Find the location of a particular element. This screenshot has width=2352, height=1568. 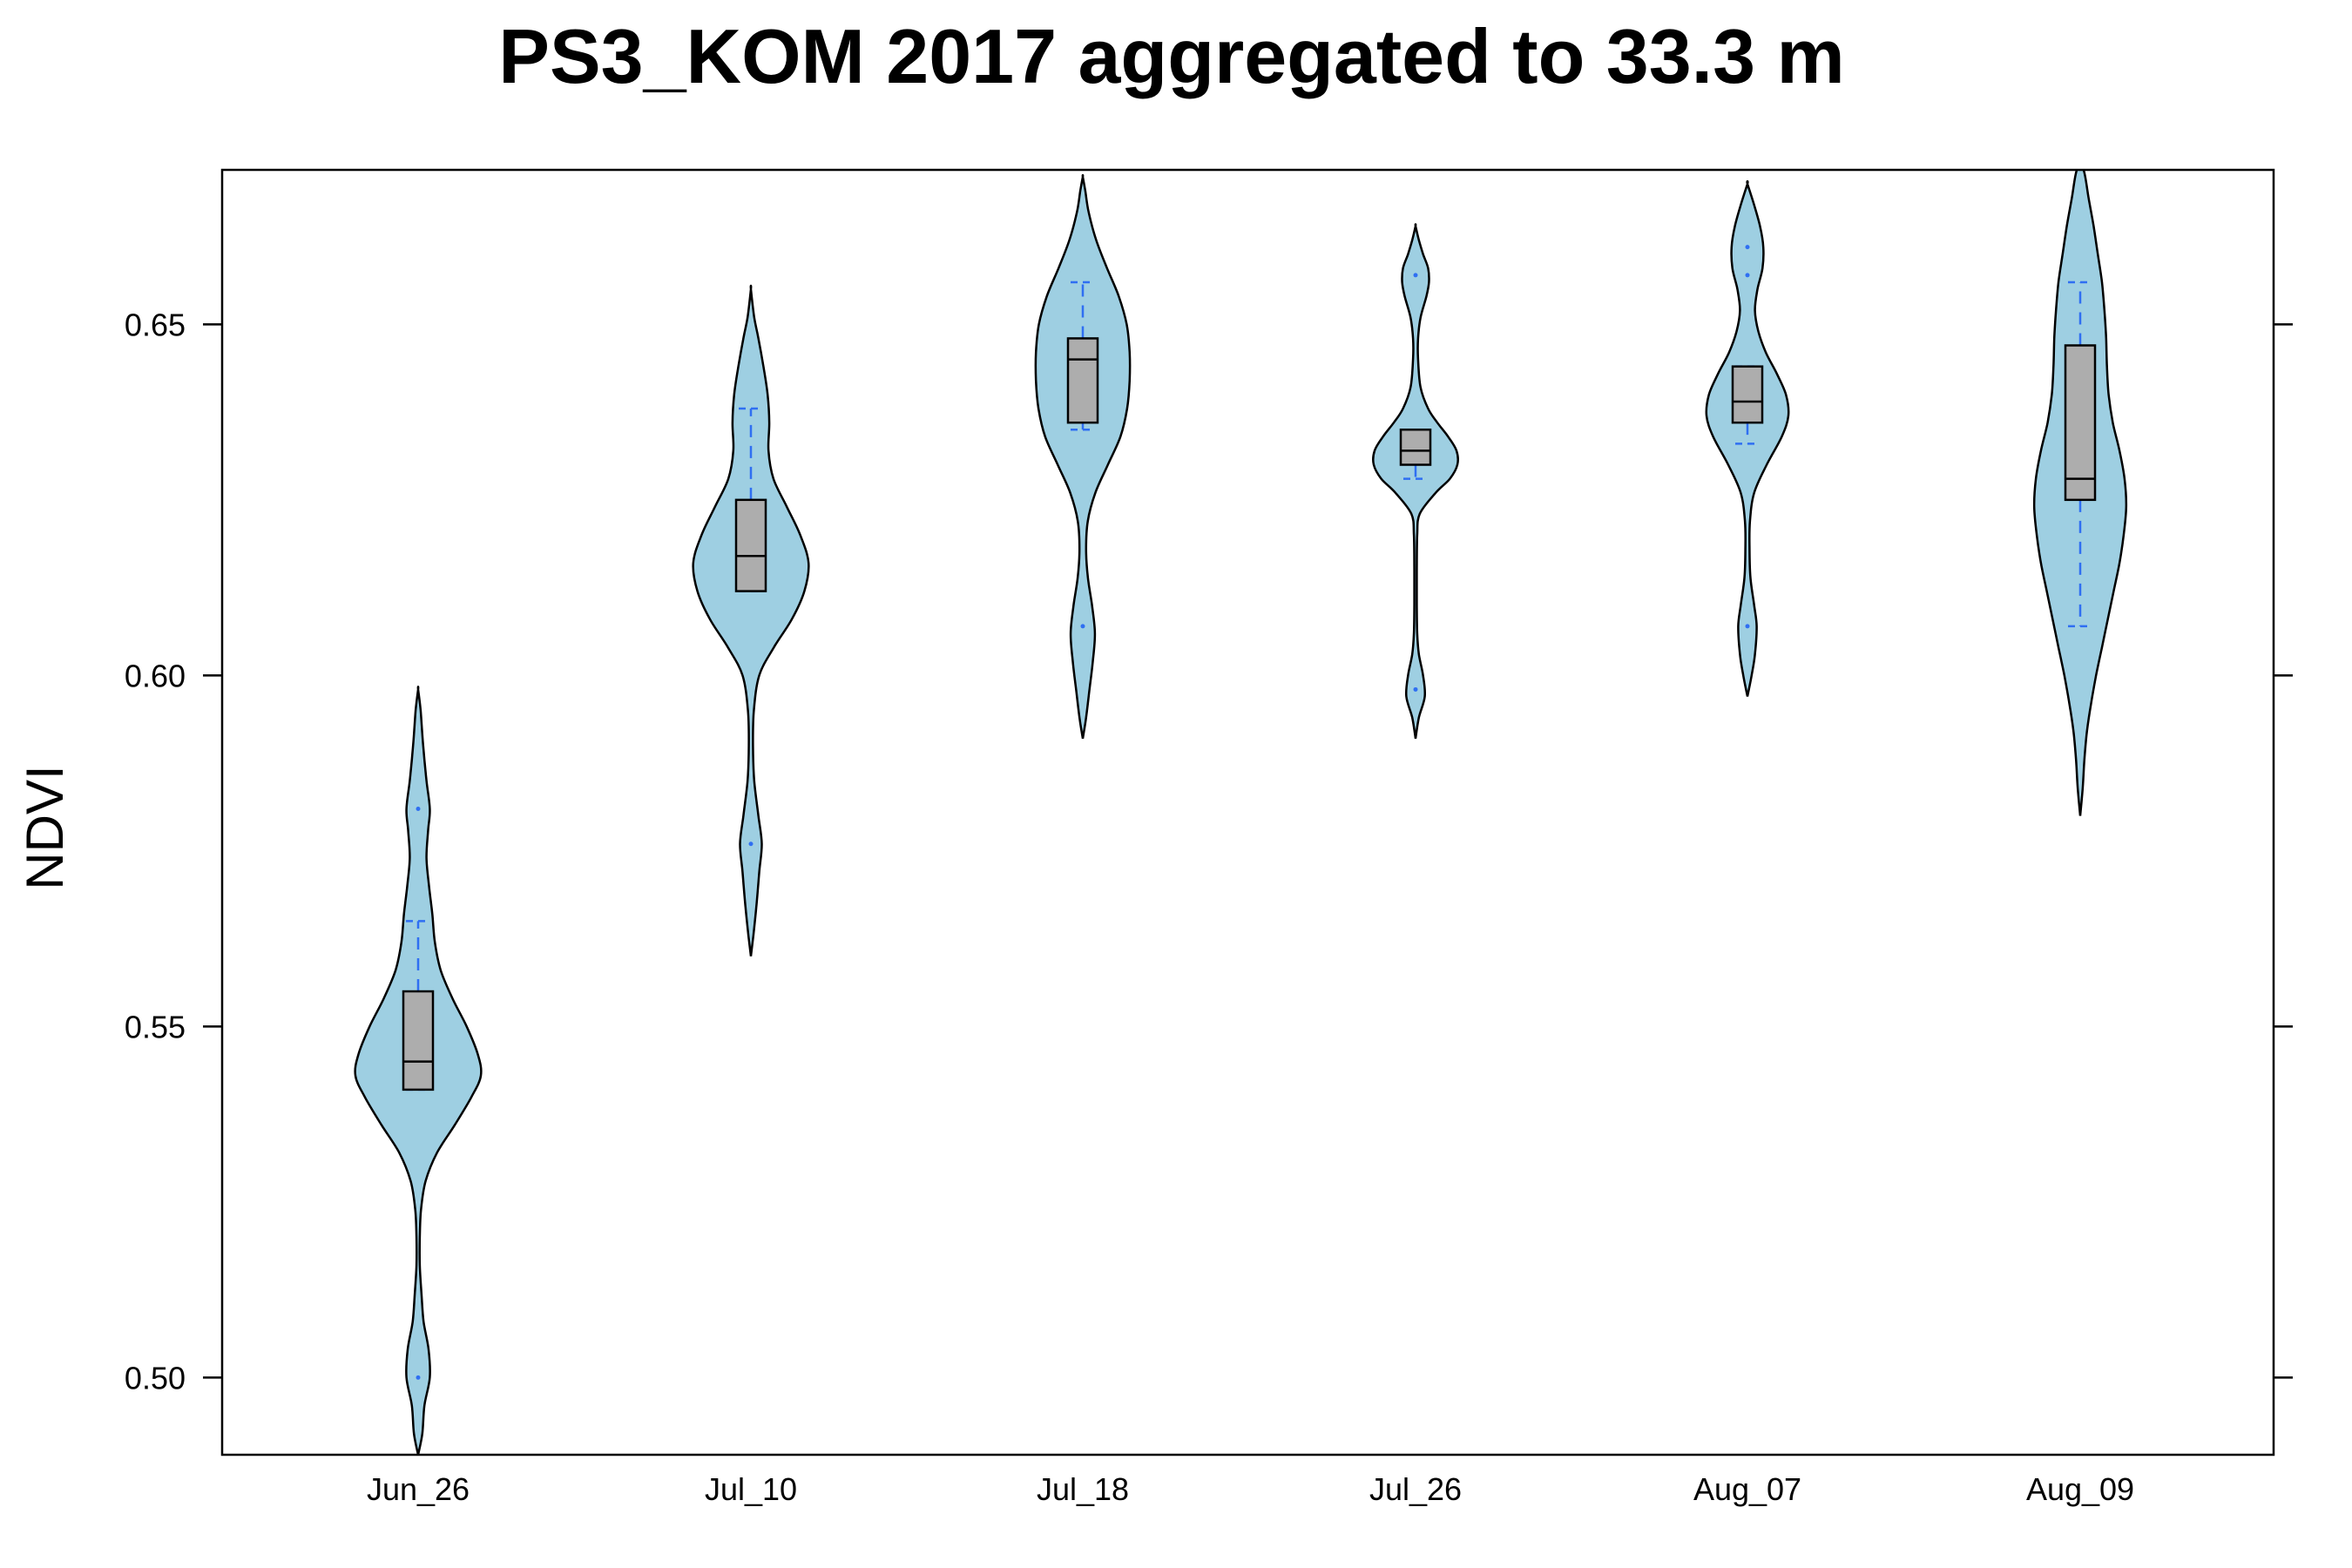

x-tick-label: Jun_26 is located at coordinates (418, 1489).